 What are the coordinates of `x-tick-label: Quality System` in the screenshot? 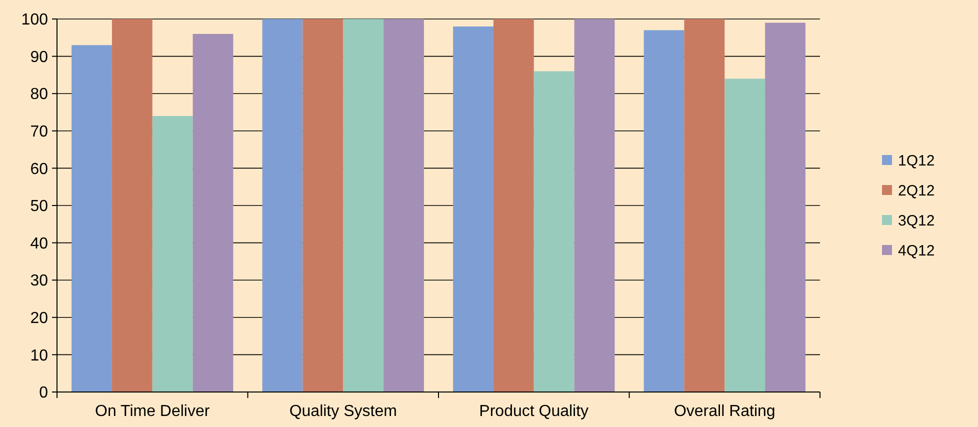 It's located at (343, 411).